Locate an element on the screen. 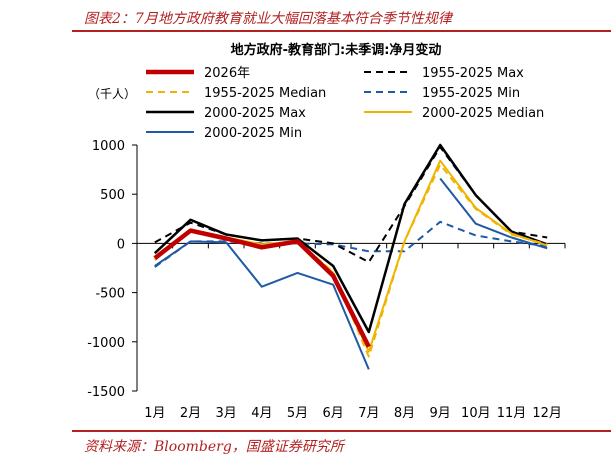 Image resolution: width=611 pixels, height=463 pixels. chart-title: 地方政府-教育部门:未季调:净月变动 is located at coordinates (336, 50).